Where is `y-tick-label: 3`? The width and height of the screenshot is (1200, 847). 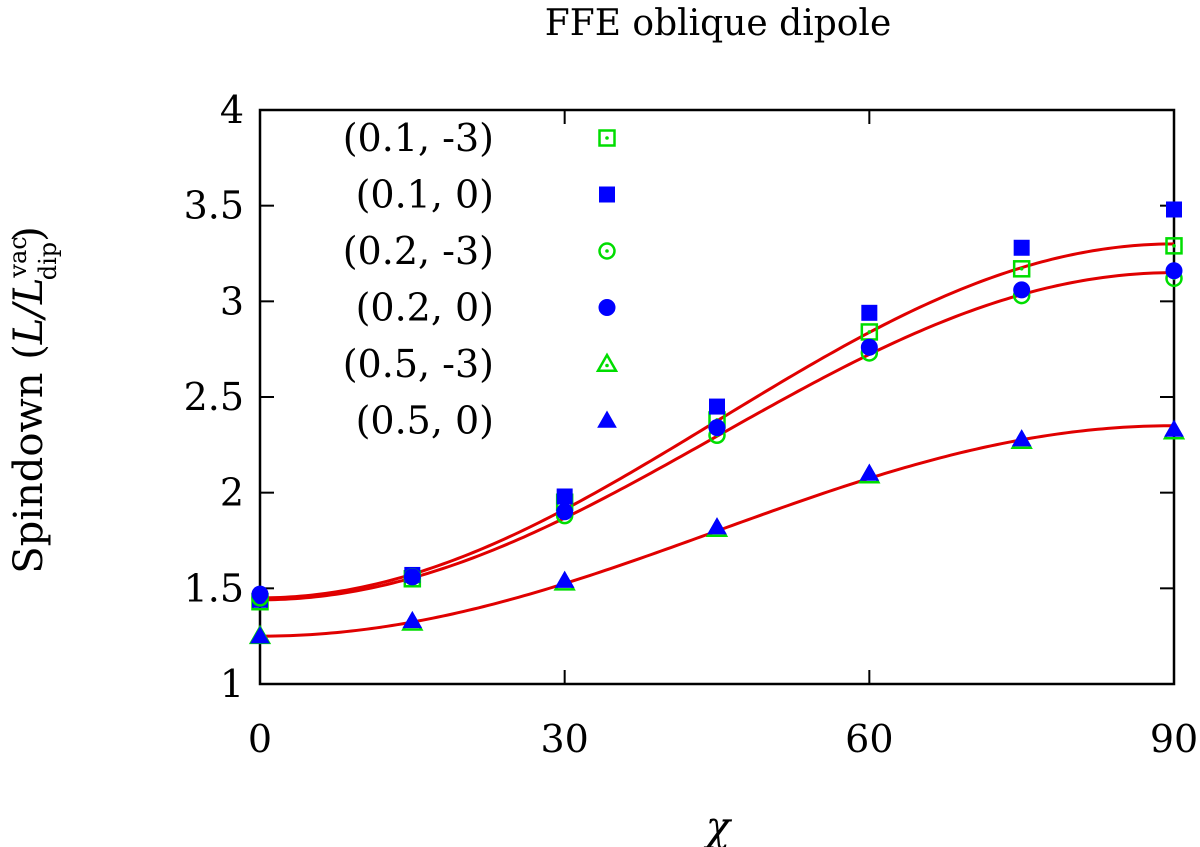 y-tick-label: 3 is located at coordinates (232, 301).